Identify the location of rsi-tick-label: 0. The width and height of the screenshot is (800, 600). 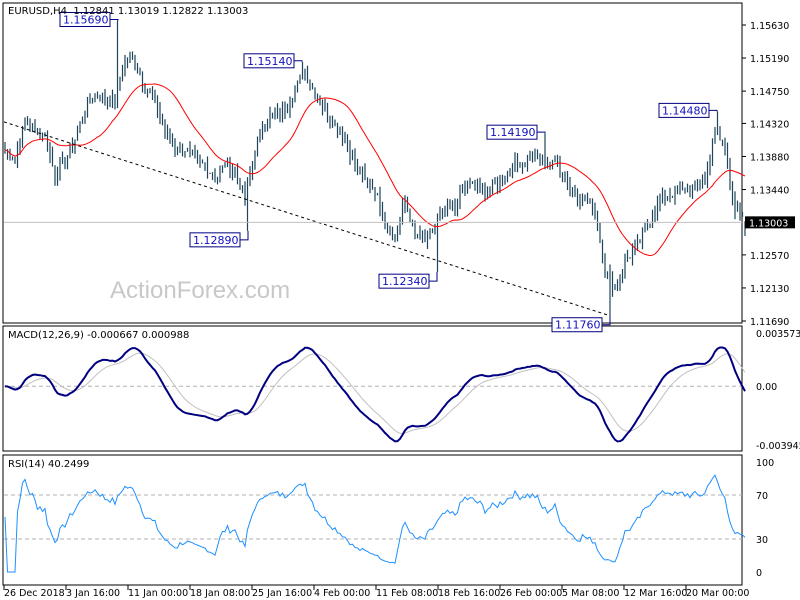
(759, 573).